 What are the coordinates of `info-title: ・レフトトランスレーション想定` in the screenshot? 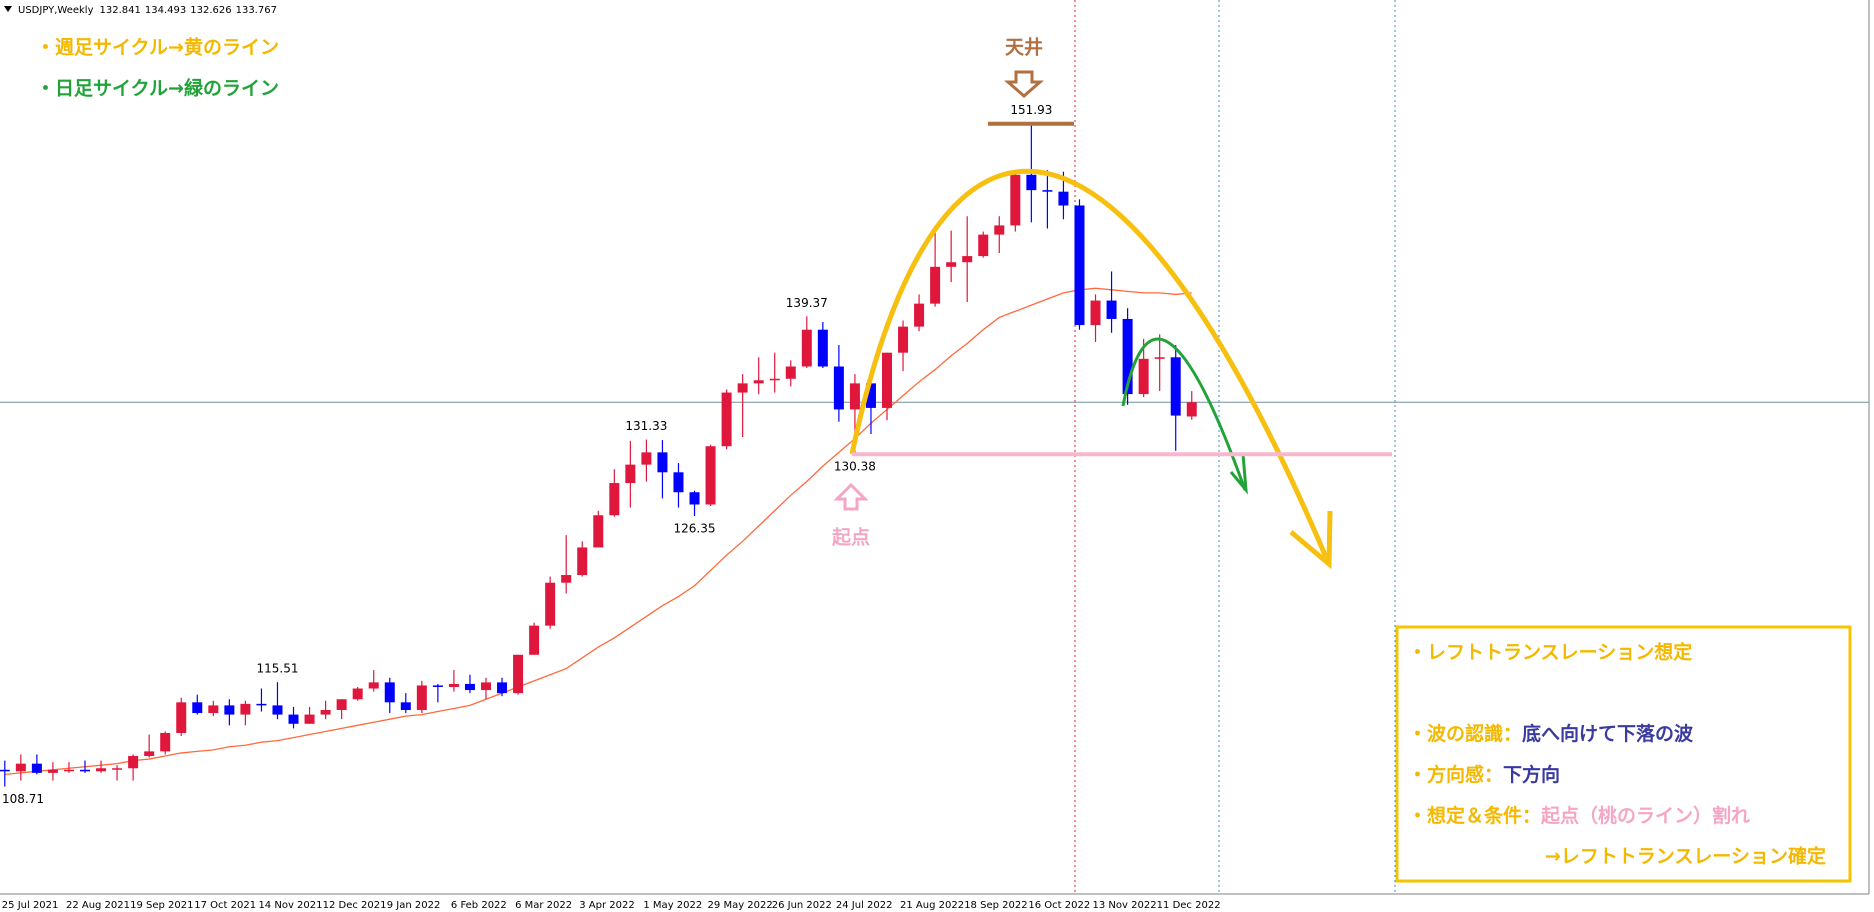 It's located at (1550, 652).